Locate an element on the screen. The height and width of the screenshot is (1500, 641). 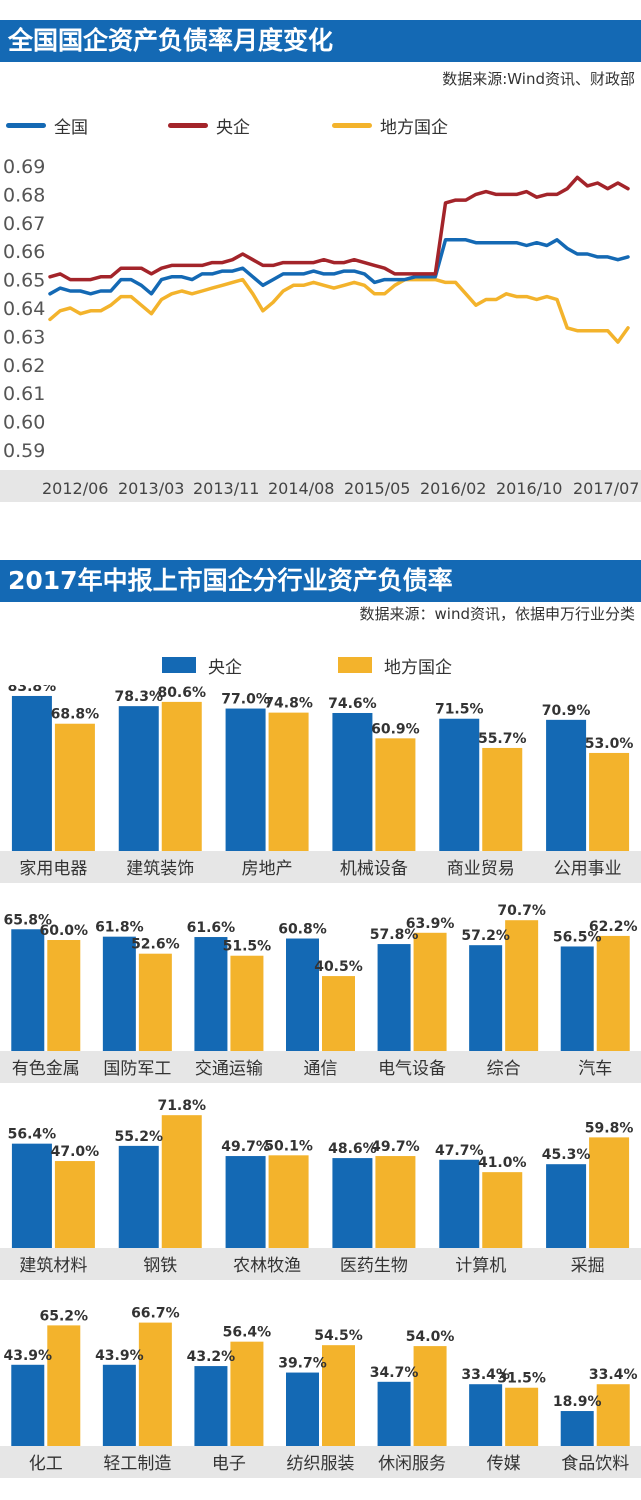
value-label-central: 77.0% is located at coordinates (245, 700).